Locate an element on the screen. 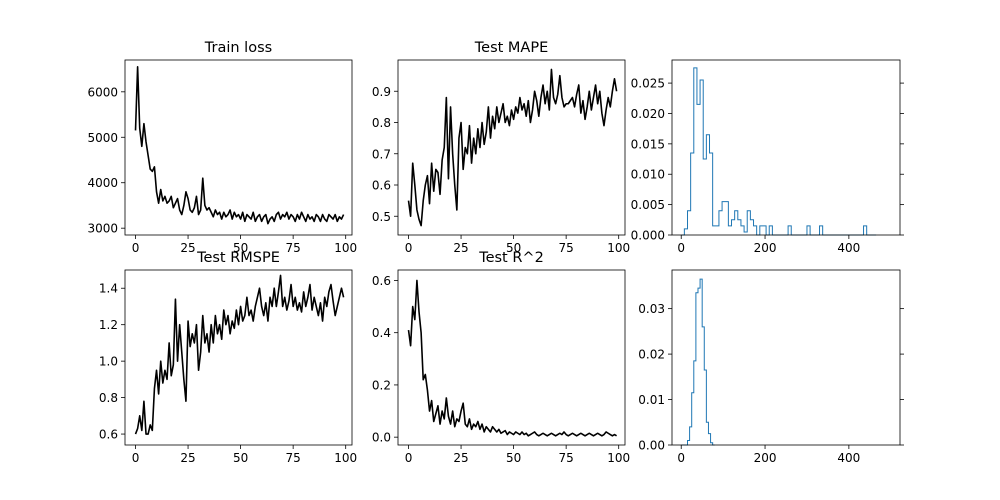 This screenshot has width=1000, height=500. y-tick-label: 0.01 is located at coordinates (651, 400).